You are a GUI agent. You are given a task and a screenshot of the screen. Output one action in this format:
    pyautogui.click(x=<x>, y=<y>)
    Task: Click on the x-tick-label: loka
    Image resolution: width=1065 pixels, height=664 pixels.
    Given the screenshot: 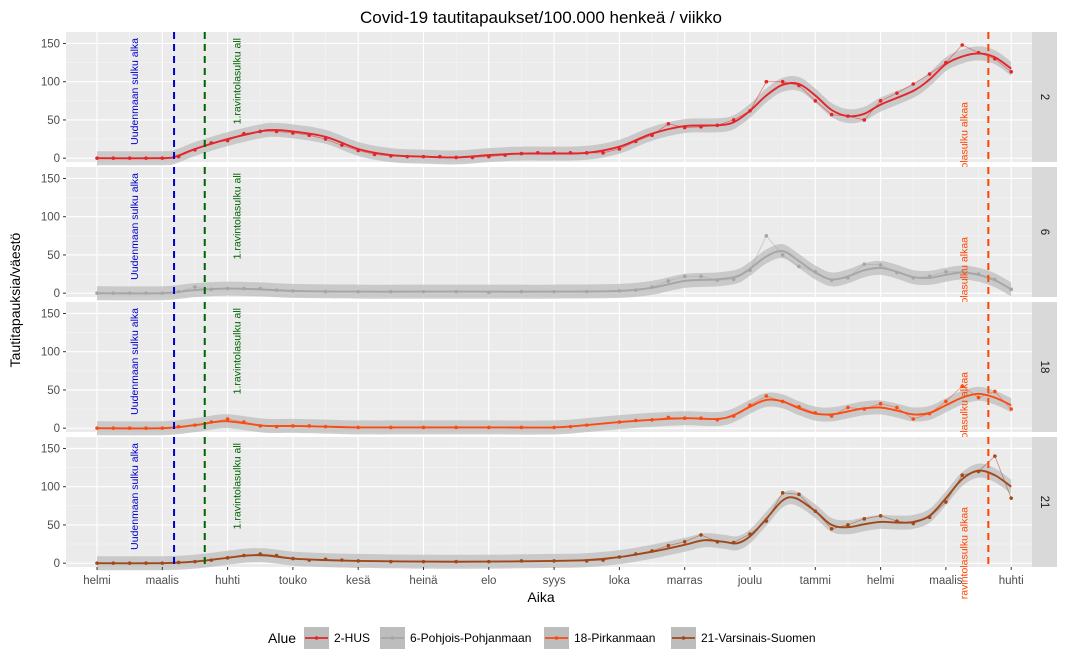 What is the action you would take?
    pyautogui.click(x=620, y=581)
    